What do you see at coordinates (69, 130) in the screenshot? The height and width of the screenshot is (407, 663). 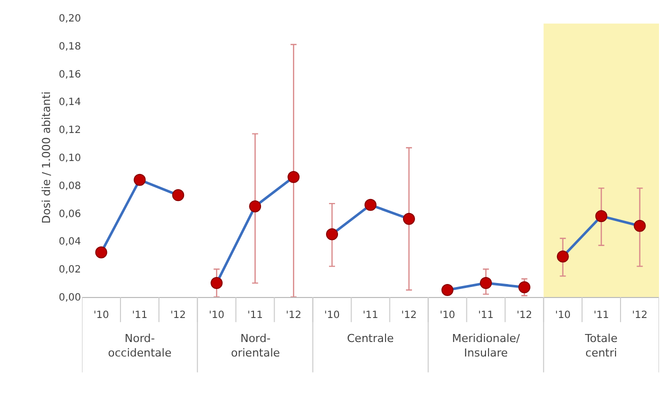 I see `y-tick-label: 0,12` at bounding box center [69, 130].